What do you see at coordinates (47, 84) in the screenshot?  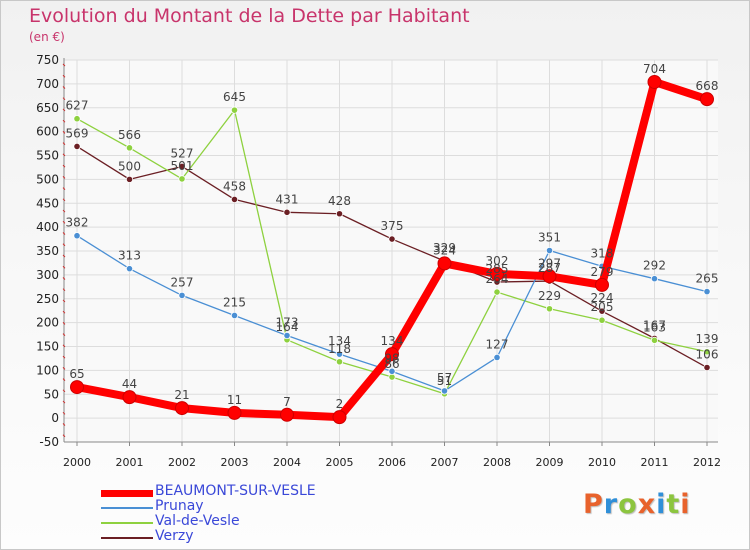 I see `y-tick-label: 700` at bounding box center [47, 84].